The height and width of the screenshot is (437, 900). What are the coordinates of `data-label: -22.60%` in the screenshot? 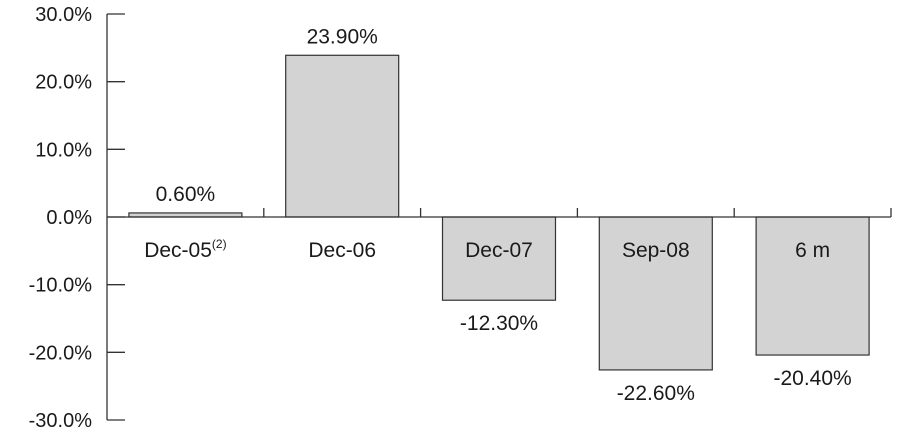 It's located at (656, 393).